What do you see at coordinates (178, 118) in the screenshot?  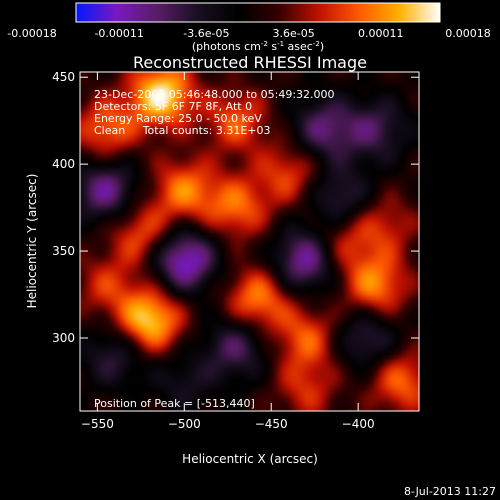 I see `annotation-energy-range: Energy Range: 25.0 - 50.0 keV` at bounding box center [178, 118].